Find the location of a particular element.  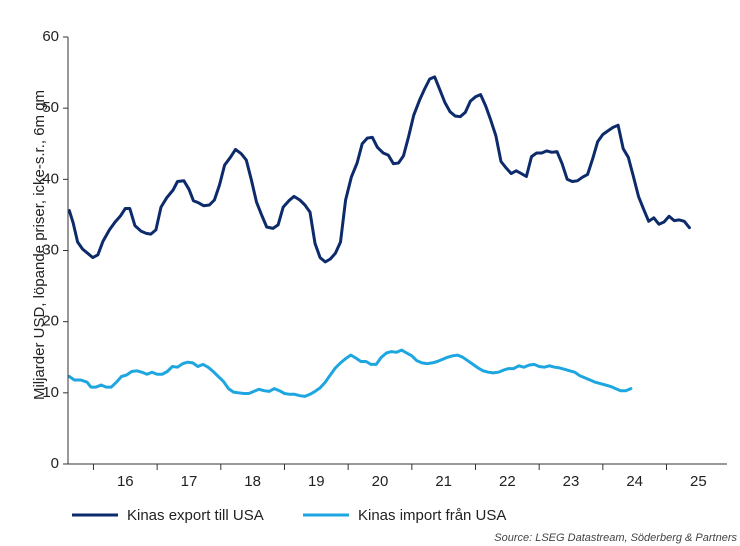

series-line-import is located at coordinates (350, 373).